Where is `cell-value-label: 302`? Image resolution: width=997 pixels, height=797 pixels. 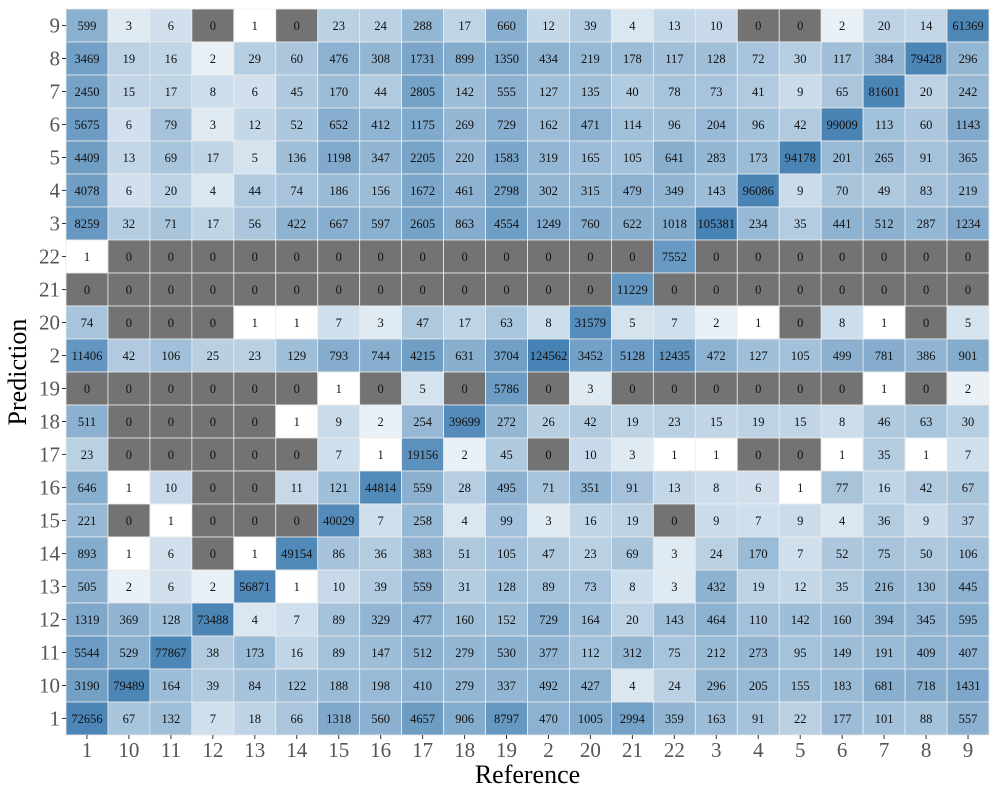
cell-value-label: 302 is located at coordinates (548, 191).